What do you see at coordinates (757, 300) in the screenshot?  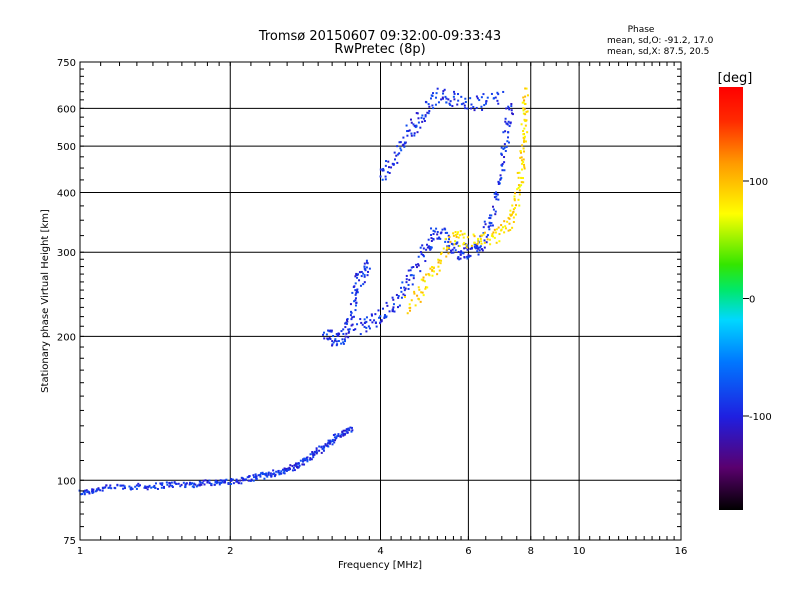 I see `colorbar-ticks: 100 0 -100` at bounding box center [757, 300].